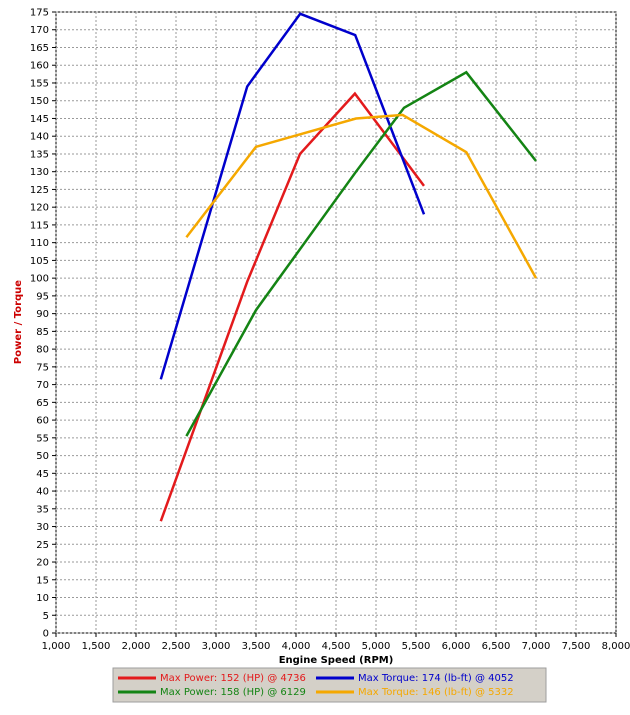  Describe the element at coordinates (39, 137) in the screenshot. I see `y-tick-label: 140` at that location.